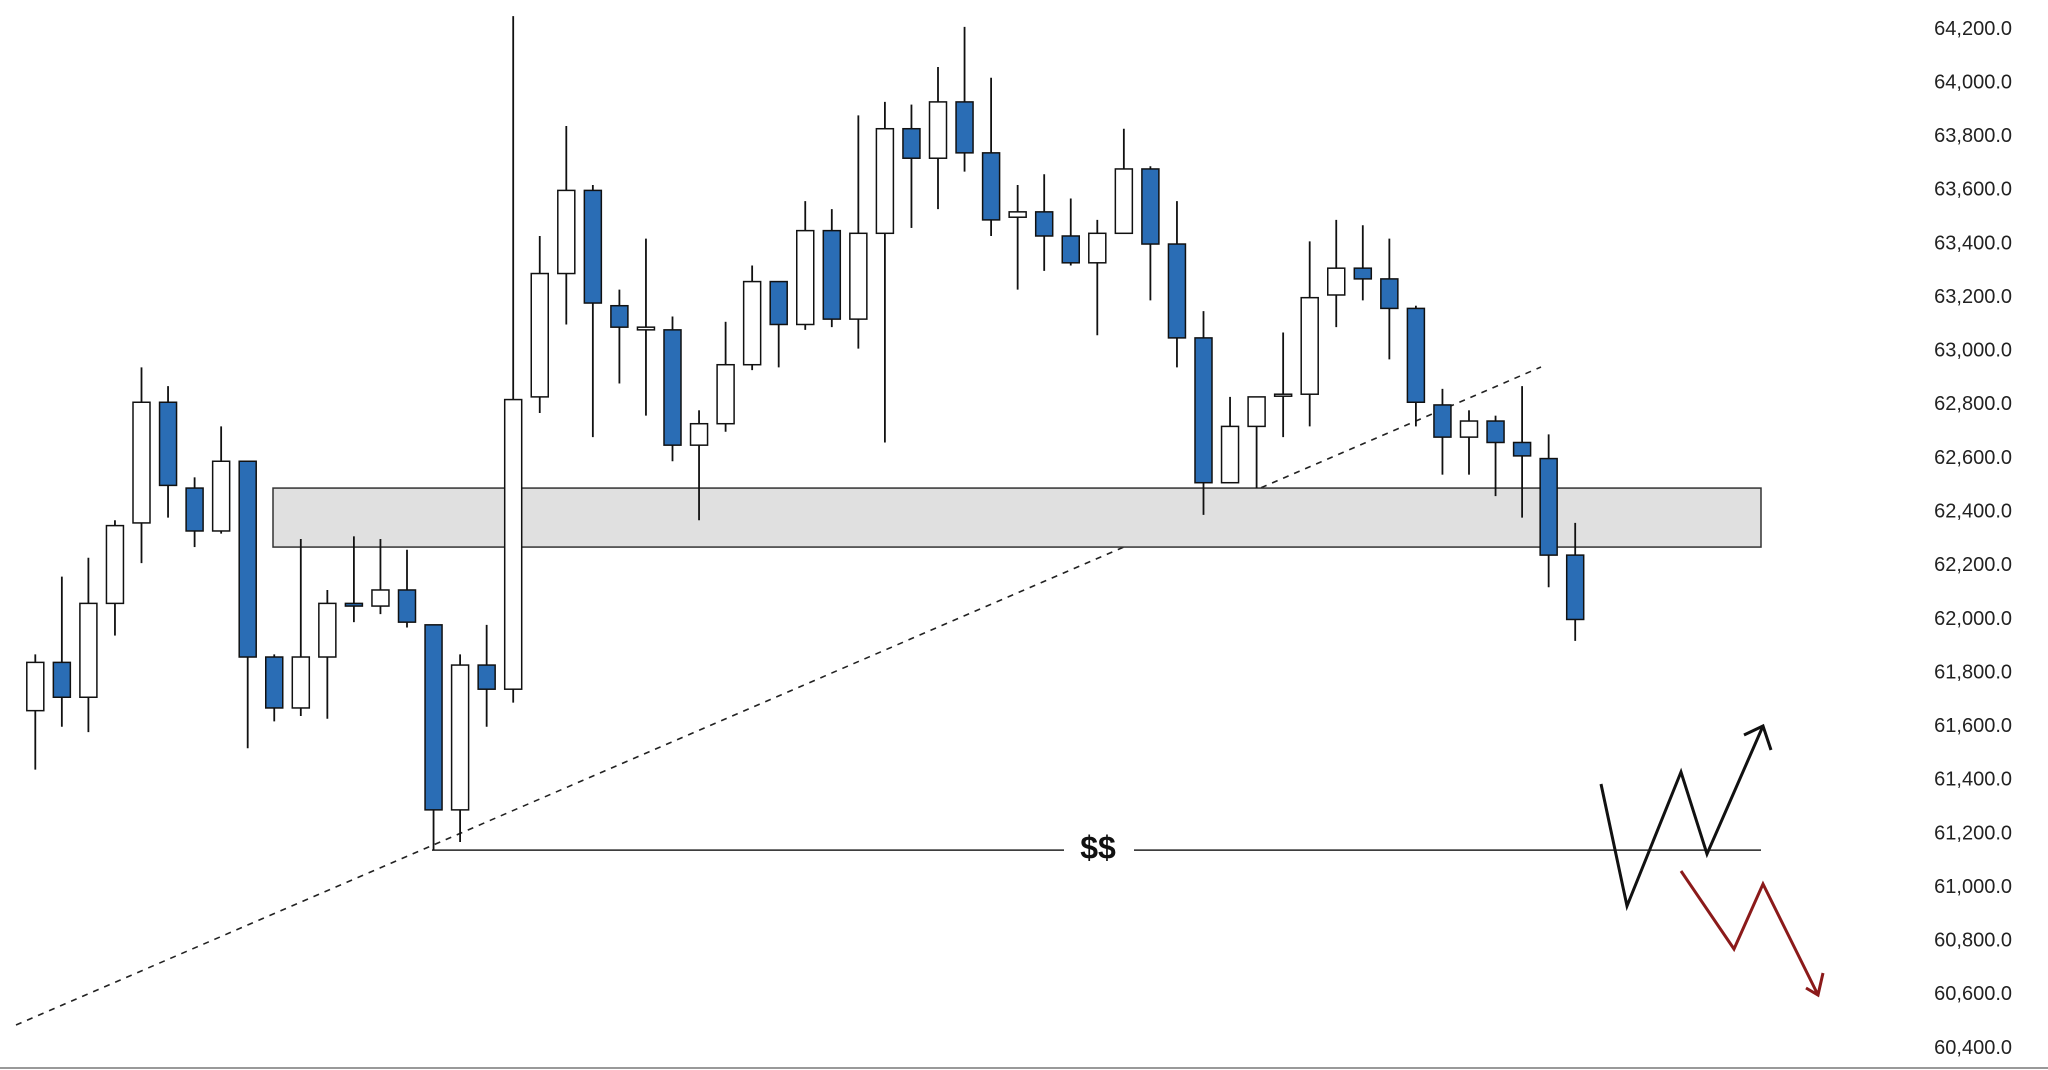 The height and width of the screenshot is (1070, 2048). Describe the element at coordinates (1973, 994) in the screenshot. I see `y-tick-label: 60,600.0` at that location.